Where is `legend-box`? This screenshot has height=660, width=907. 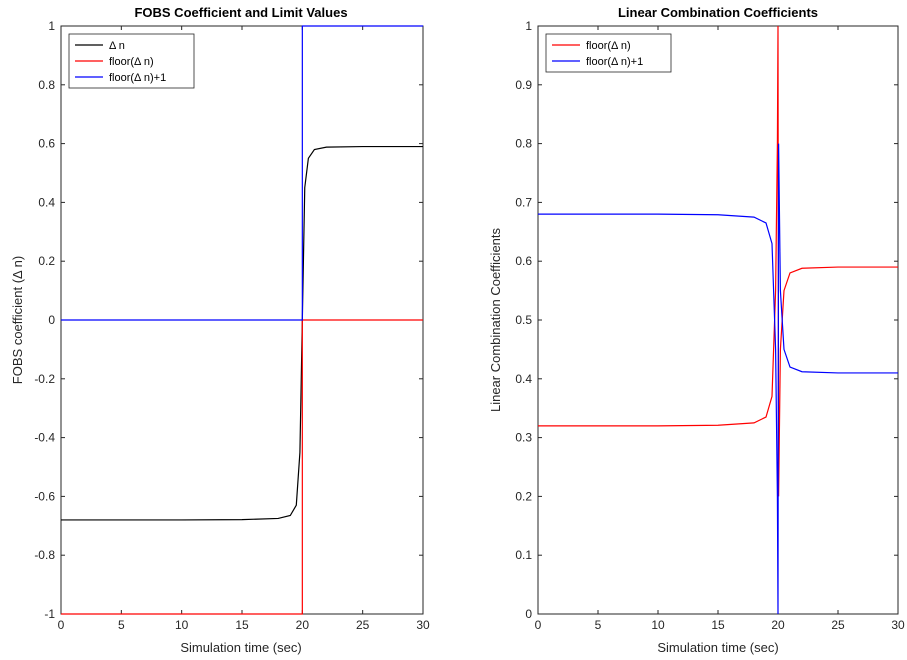 legend-box is located at coordinates (608, 53).